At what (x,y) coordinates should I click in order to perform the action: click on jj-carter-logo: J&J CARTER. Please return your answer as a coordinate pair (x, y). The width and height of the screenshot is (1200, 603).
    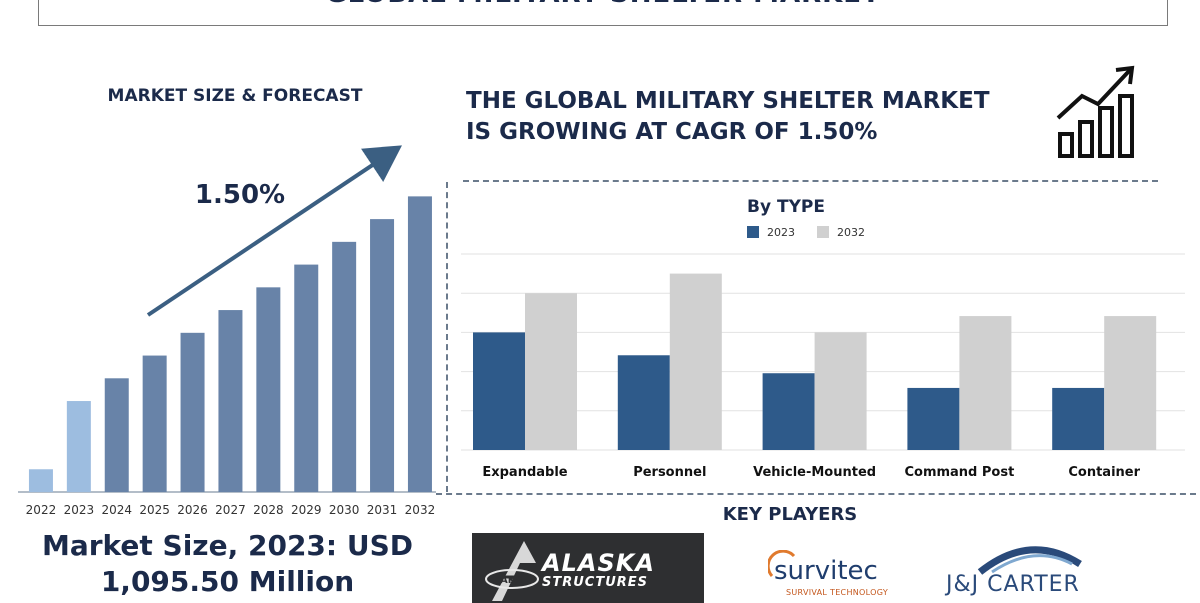
    Looking at the image, I should click on (1015, 569).